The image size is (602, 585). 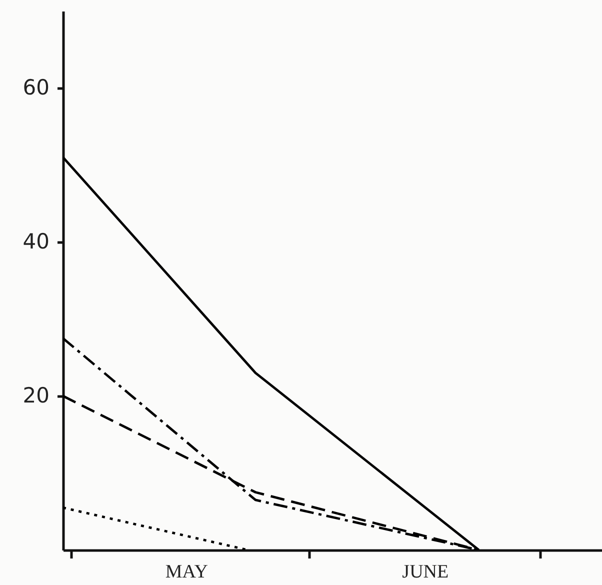 What do you see at coordinates (36, 242) in the screenshot?
I see `y-tick-label: 40` at bounding box center [36, 242].